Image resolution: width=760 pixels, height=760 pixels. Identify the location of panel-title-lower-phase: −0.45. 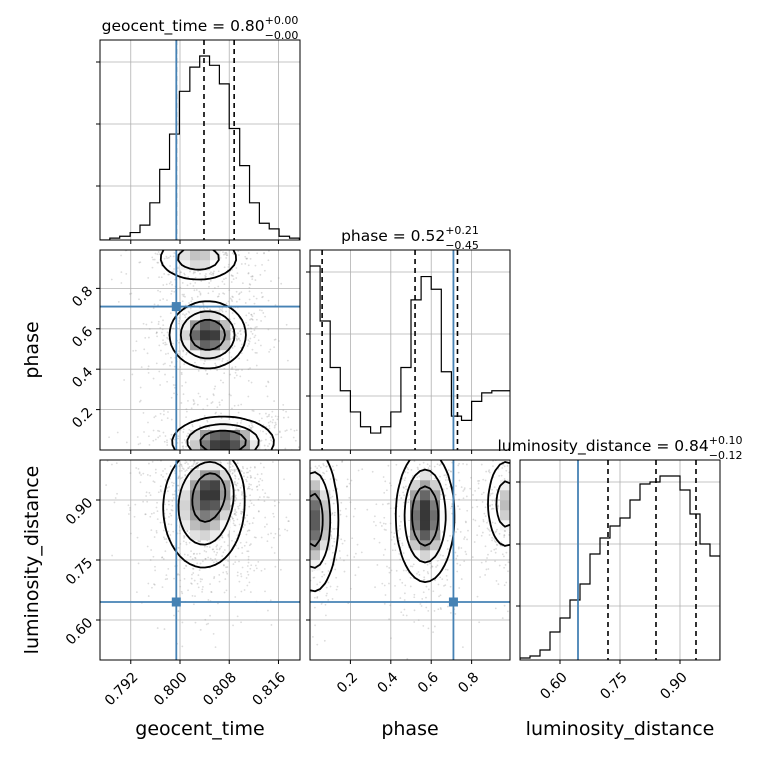
(462, 245).